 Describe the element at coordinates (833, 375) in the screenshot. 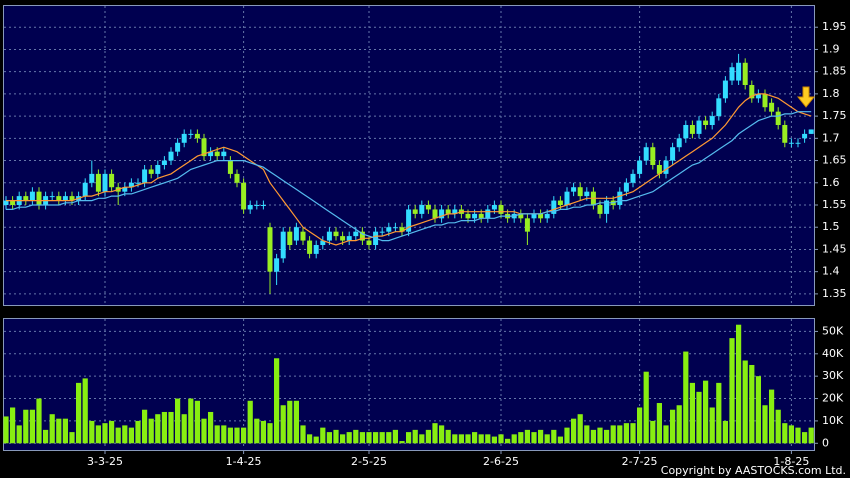

I see `y-tick-label: 30K` at that location.